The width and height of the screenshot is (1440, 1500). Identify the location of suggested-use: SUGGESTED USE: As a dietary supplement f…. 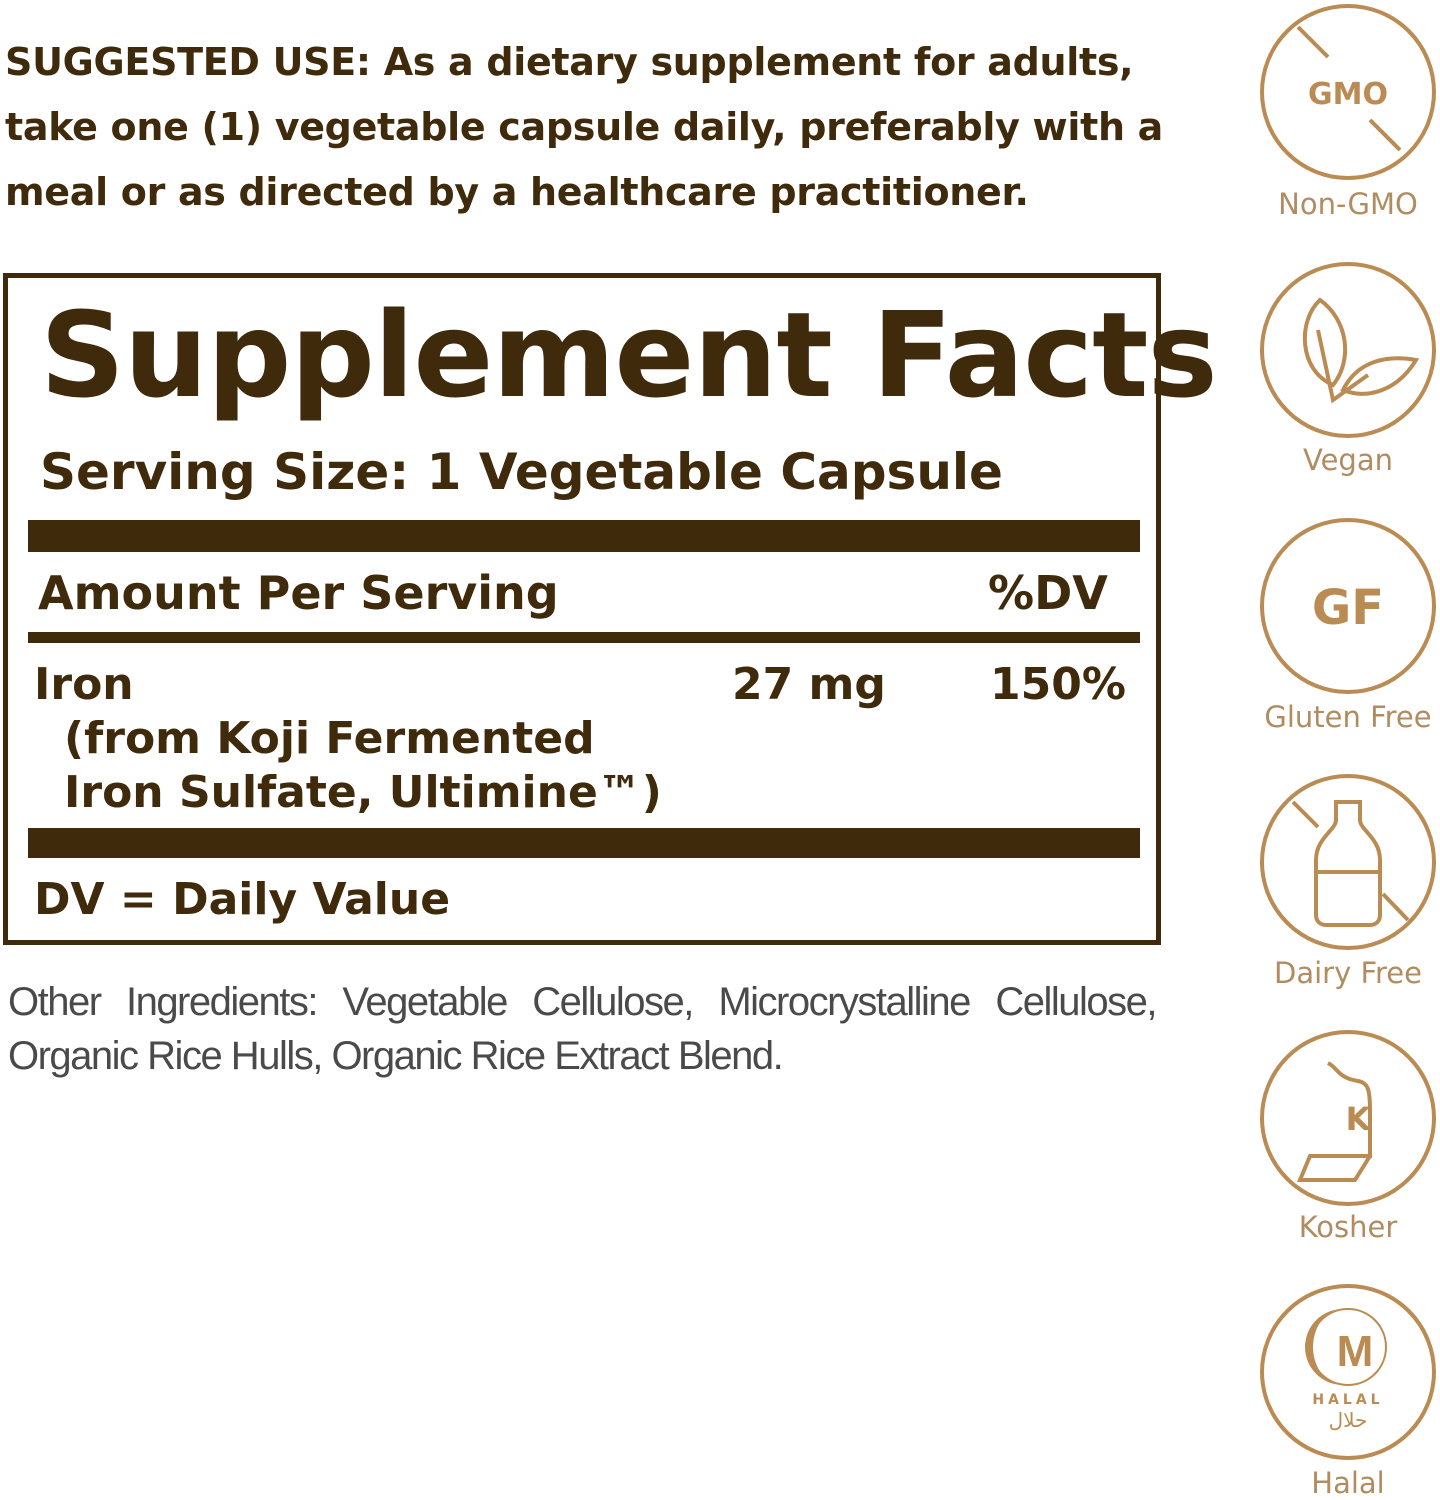
(584, 127).